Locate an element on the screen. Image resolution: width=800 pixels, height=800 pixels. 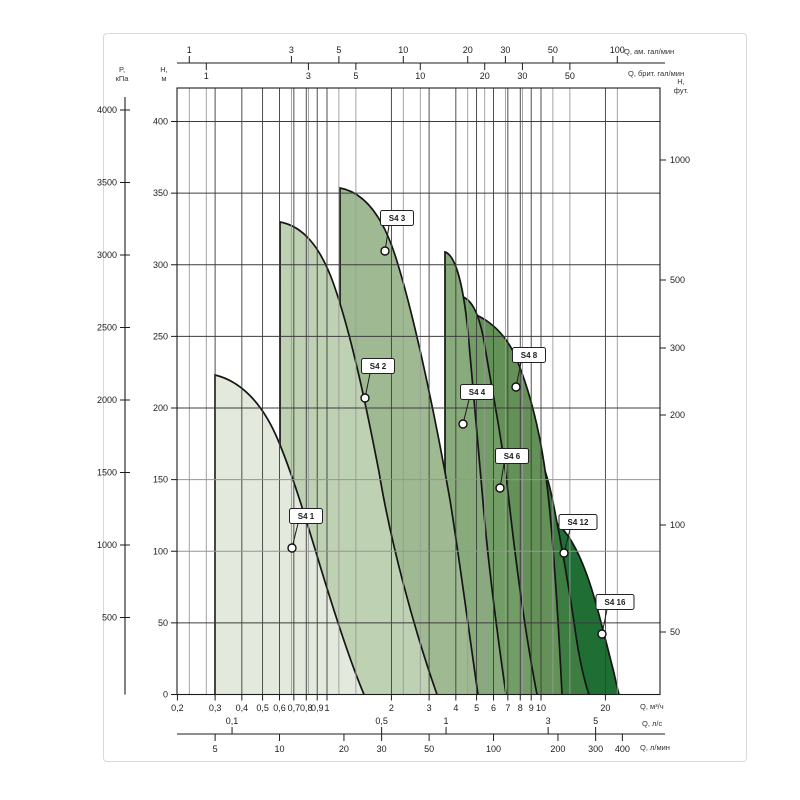
tick-impgpm: 10 is located at coordinates (420, 76).